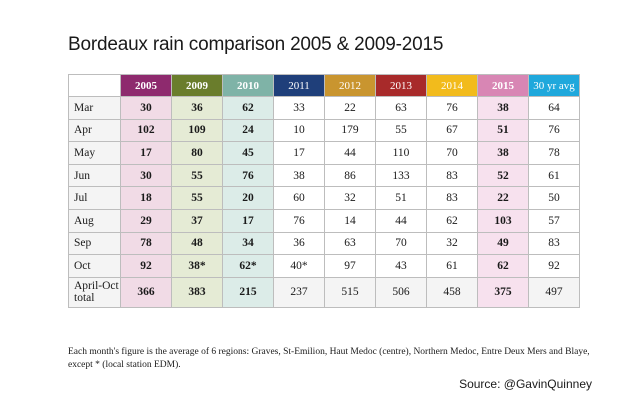 This screenshot has width=630, height=410. I want to click on cell-2011: 33, so click(299, 108).